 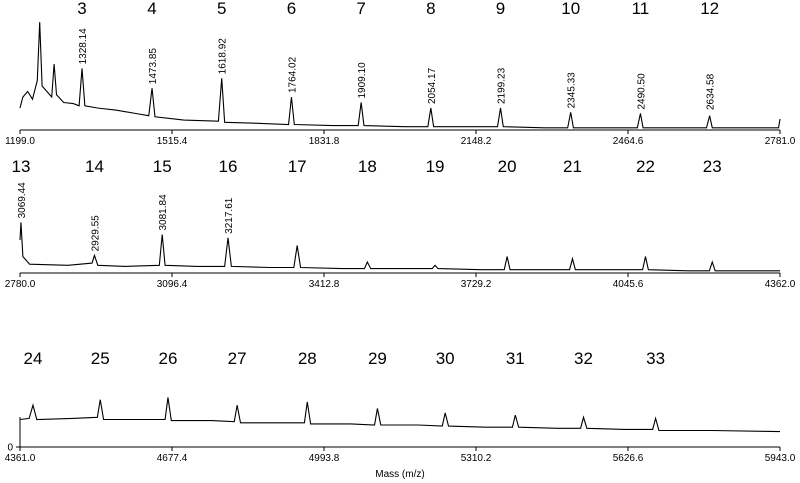 I want to click on peak-number: 3, so click(x=81, y=9).